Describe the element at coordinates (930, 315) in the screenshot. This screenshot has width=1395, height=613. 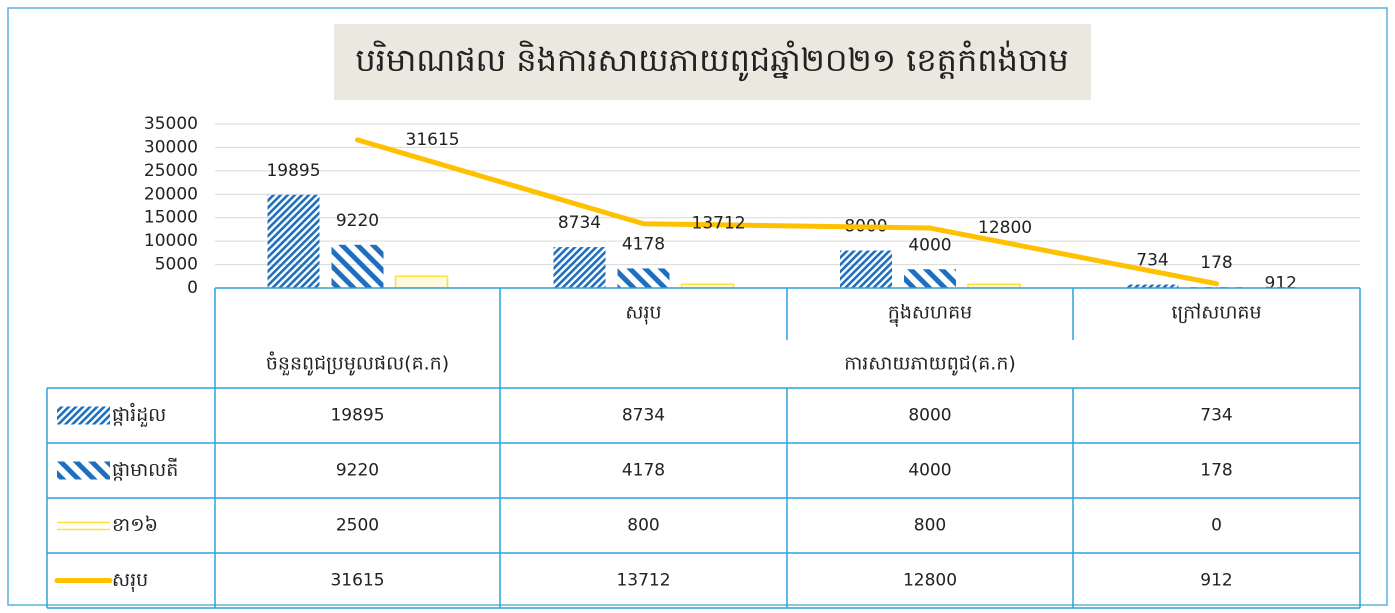
I see `column-header: ក្នុងសហគម` at that location.